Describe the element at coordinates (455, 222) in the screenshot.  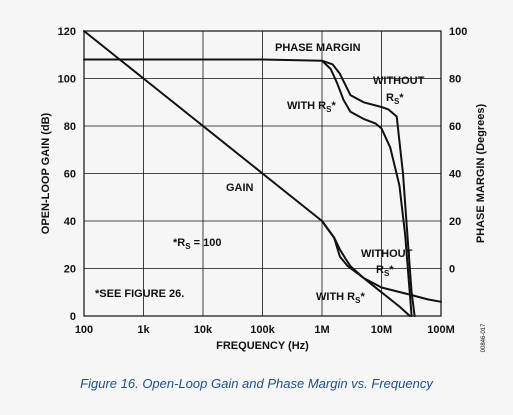
I see `y-right-tick-label: 20` at that location.